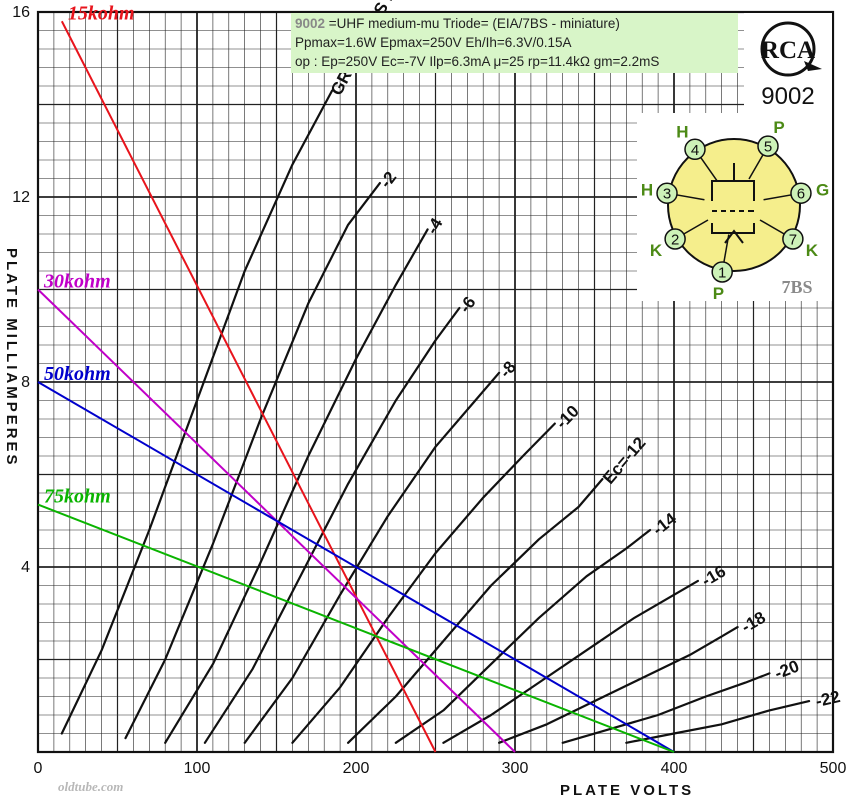 This screenshot has width=850, height=800. What do you see at coordinates (682, 131) in the screenshot?
I see `pin-4-function: H` at bounding box center [682, 131].